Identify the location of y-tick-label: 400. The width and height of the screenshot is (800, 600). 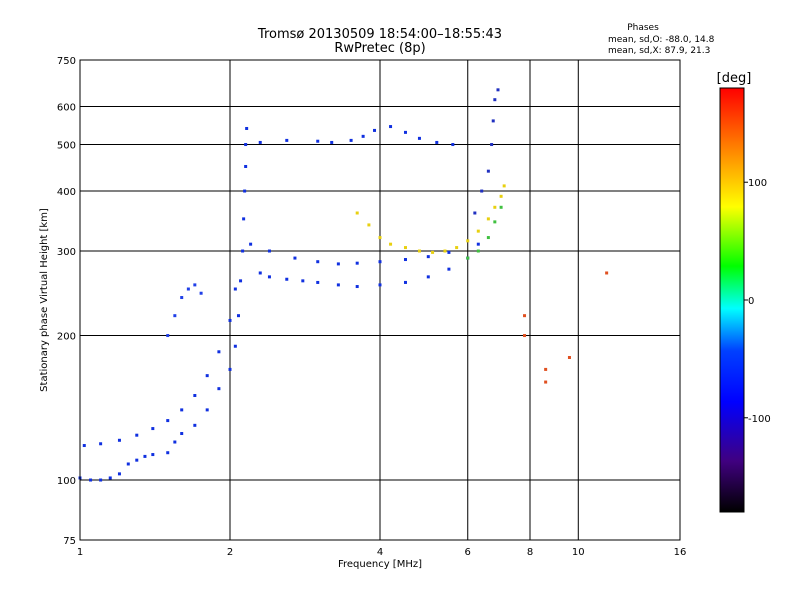
(66, 192).